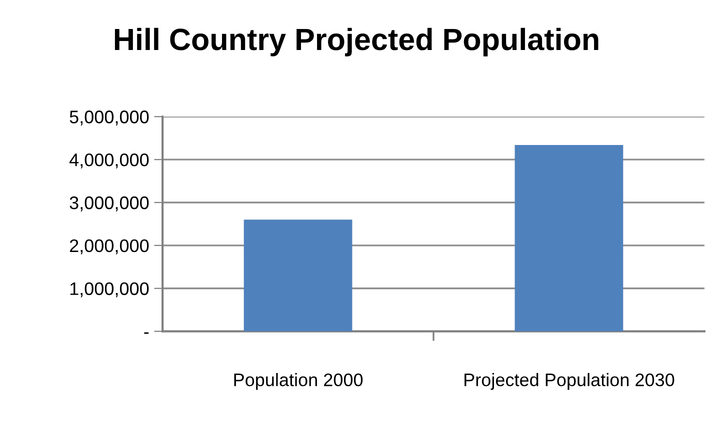  Describe the element at coordinates (298, 381) in the screenshot. I see `x-tick-label: Population 2000` at that location.